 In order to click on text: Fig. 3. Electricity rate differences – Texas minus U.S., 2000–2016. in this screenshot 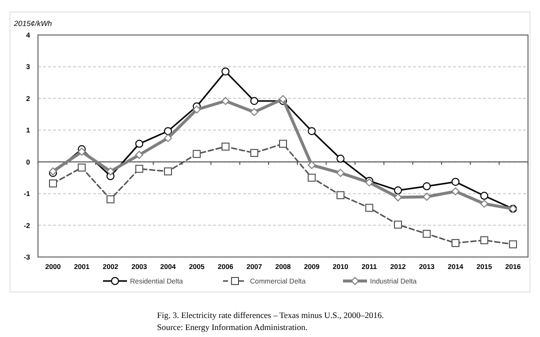, I will do `click(270, 315)`.